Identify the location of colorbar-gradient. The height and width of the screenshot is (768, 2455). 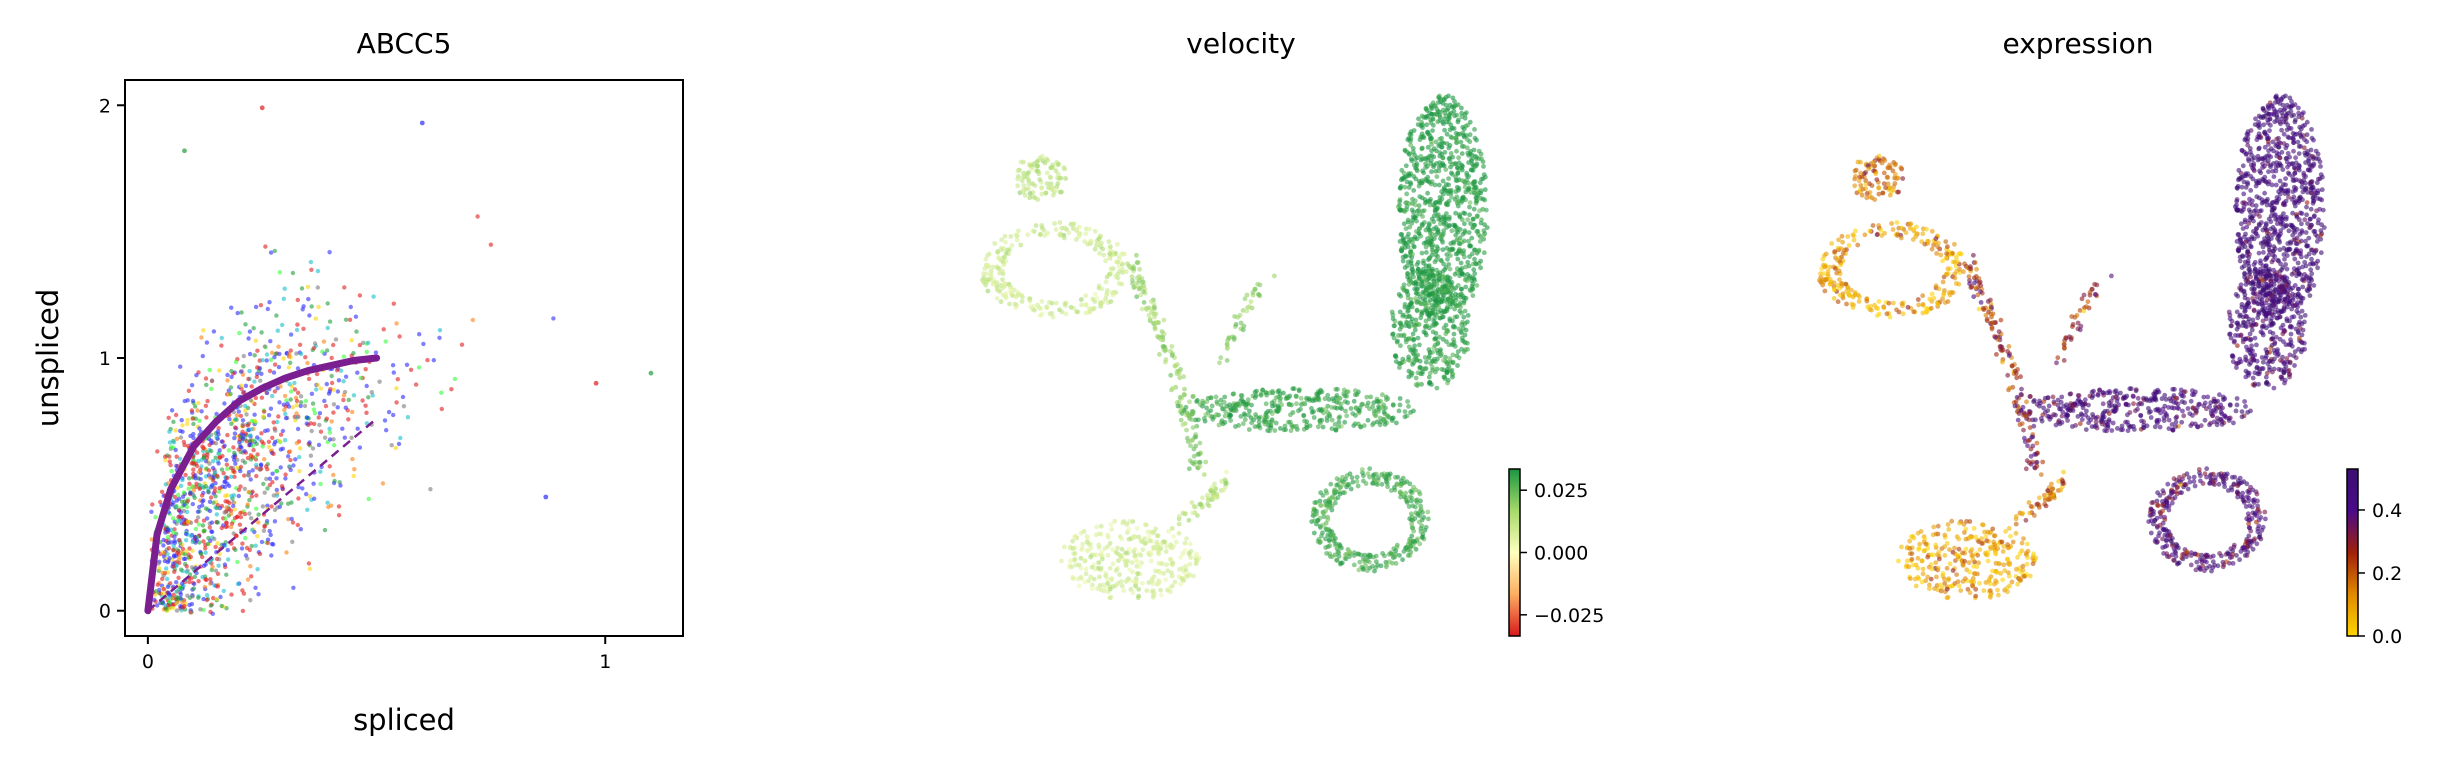
(1514, 552).